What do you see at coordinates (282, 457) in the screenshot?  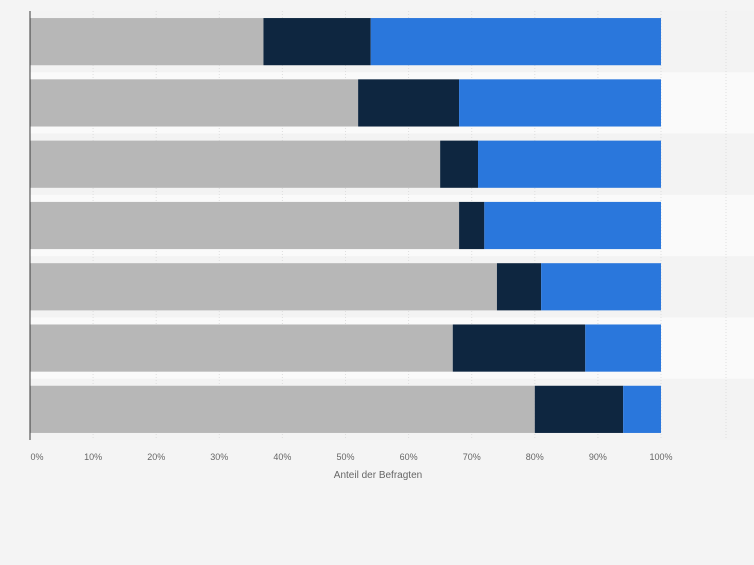 I see `x-tick-label: 40%` at bounding box center [282, 457].